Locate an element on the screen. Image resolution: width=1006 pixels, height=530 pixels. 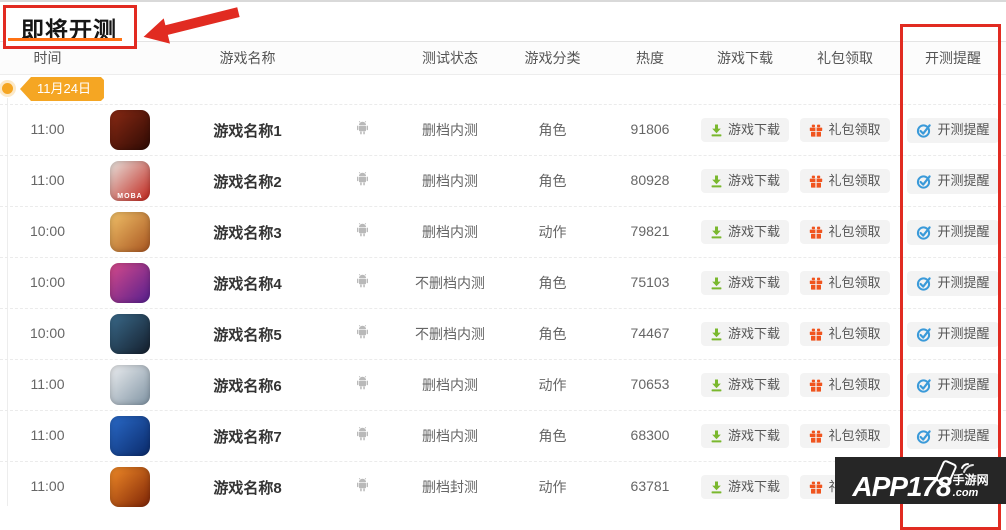
table-row: 11:00 游戏名称1 删档内测 角色 91806 is located at coordinates (503, 129).